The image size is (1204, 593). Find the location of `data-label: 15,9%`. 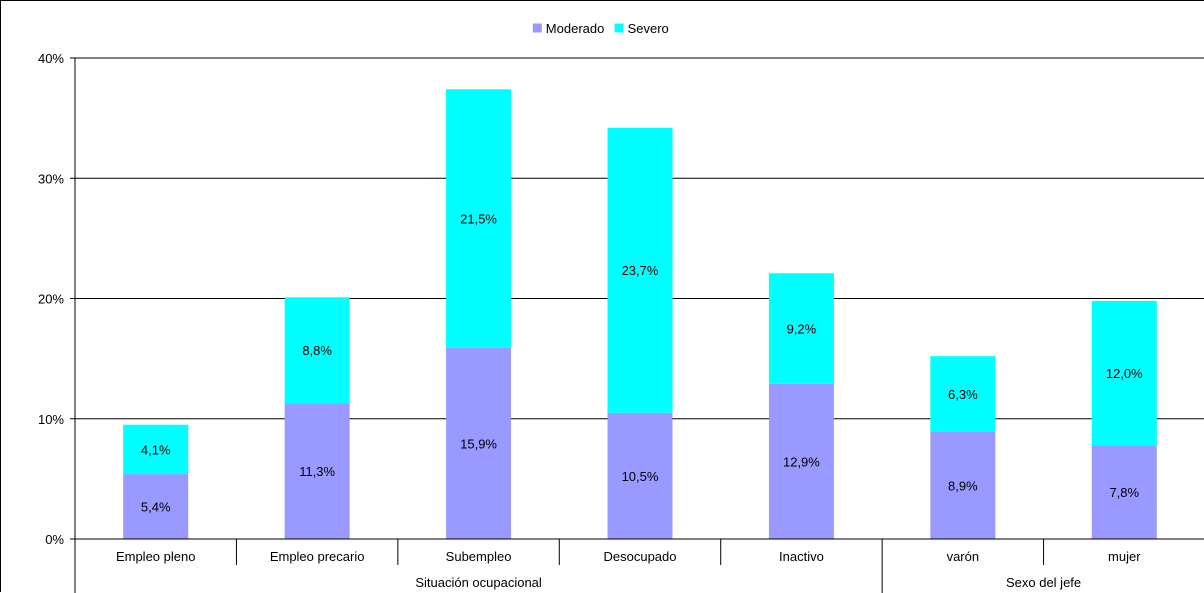

data-label: 15,9% is located at coordinates (478, 443).